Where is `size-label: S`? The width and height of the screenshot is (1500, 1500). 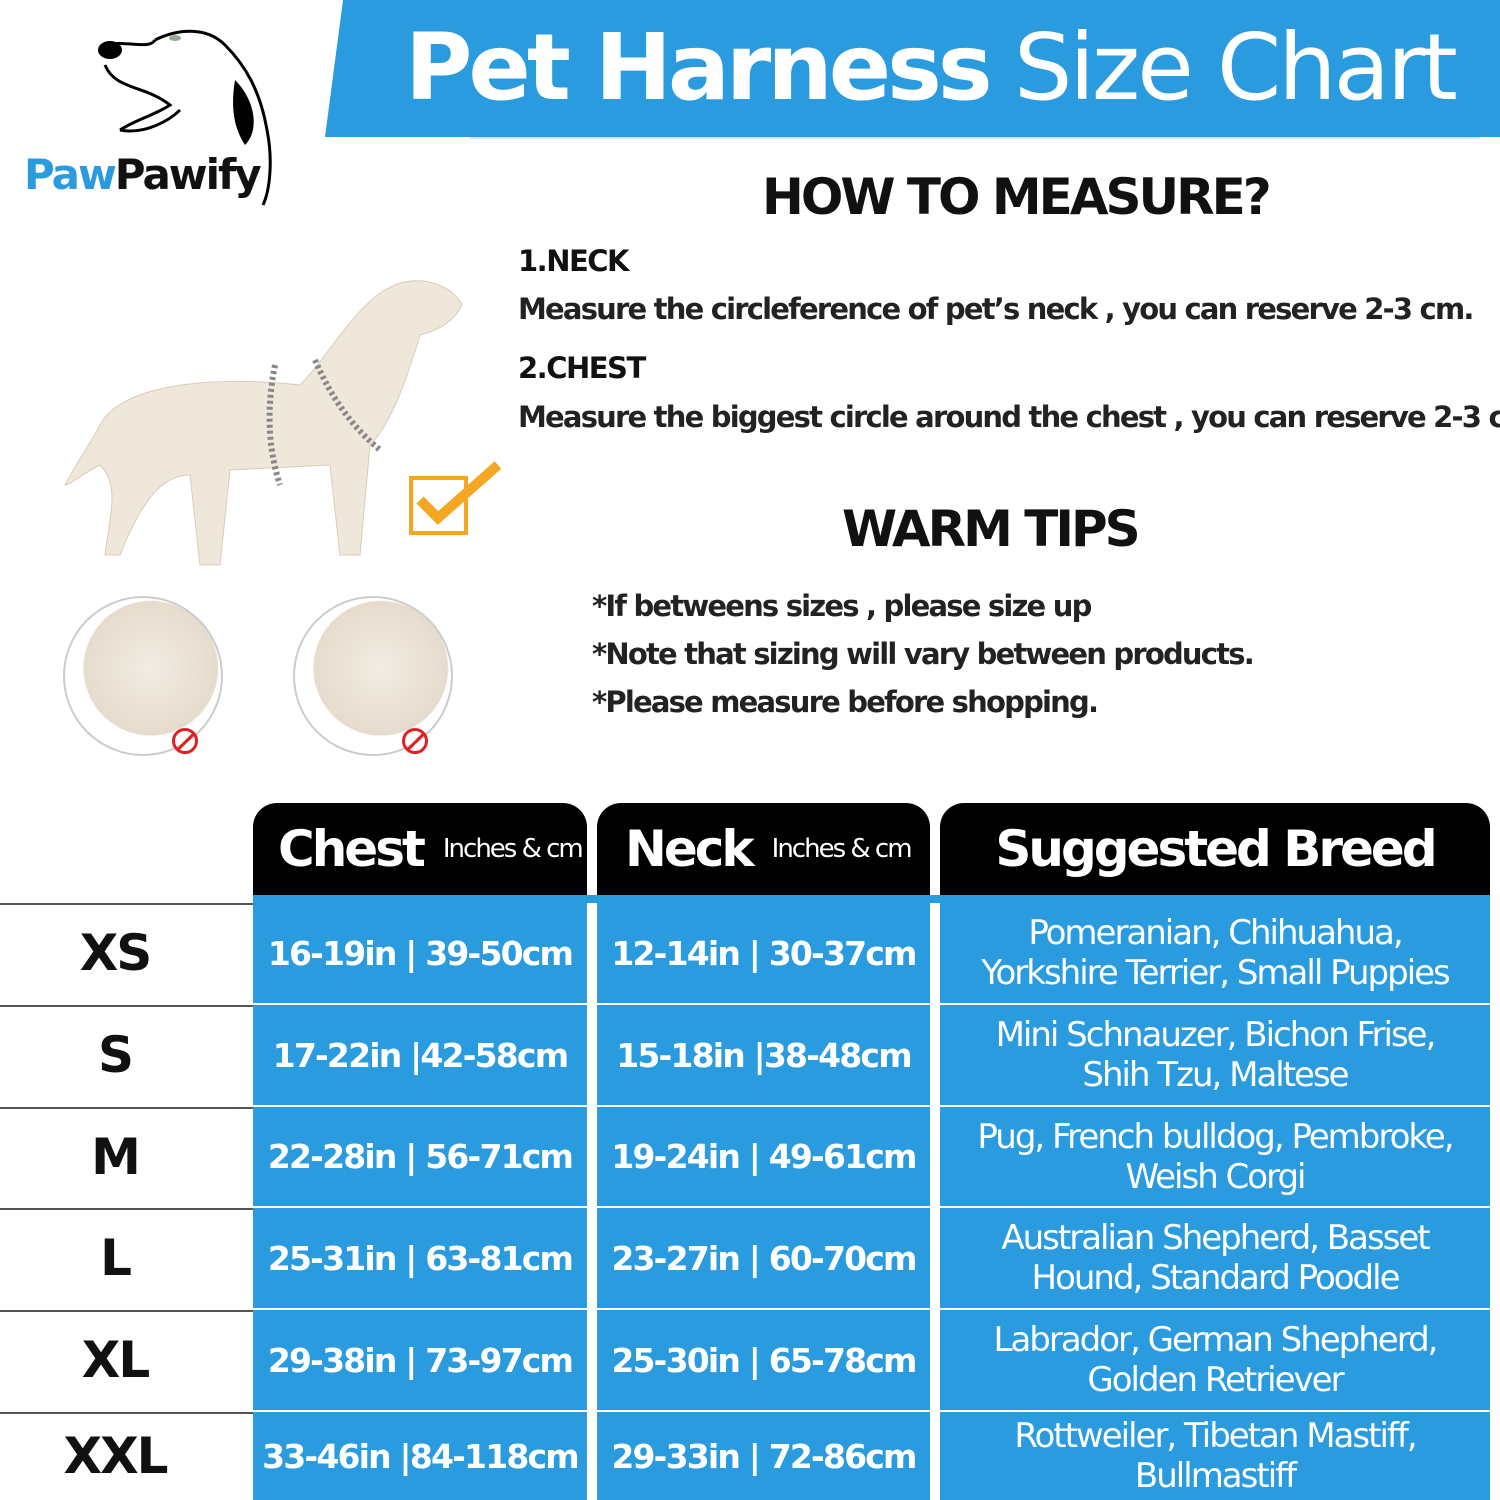 size-label: S is located at coordinates (115, 1055).